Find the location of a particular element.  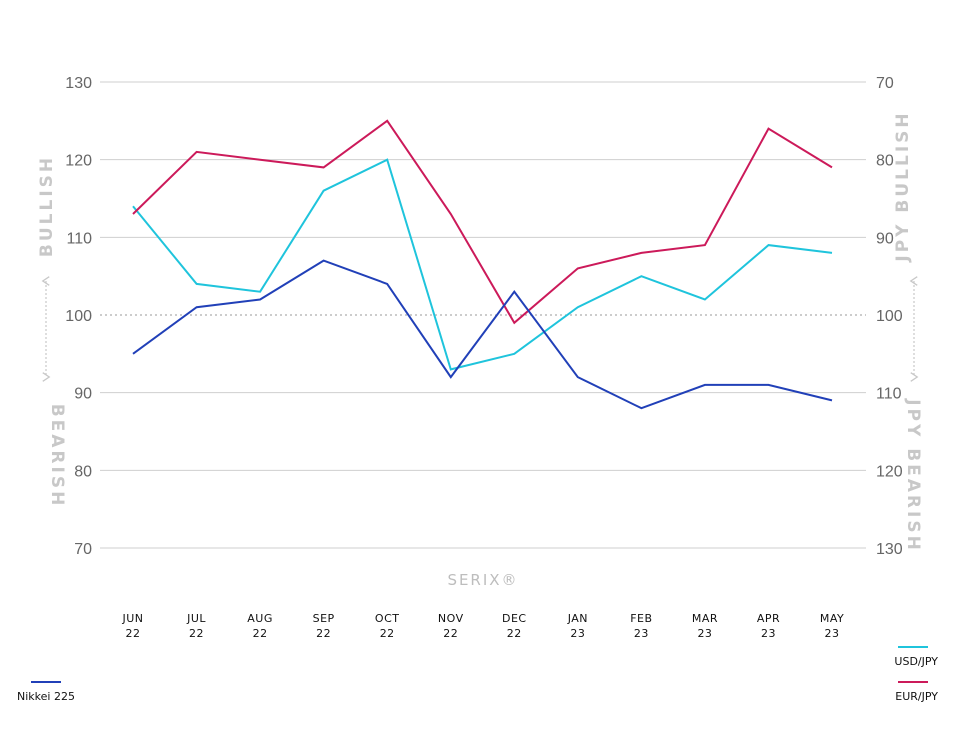

right-jpy-bullish-label: JPY BULLISH is located at coordinates (903, 186).